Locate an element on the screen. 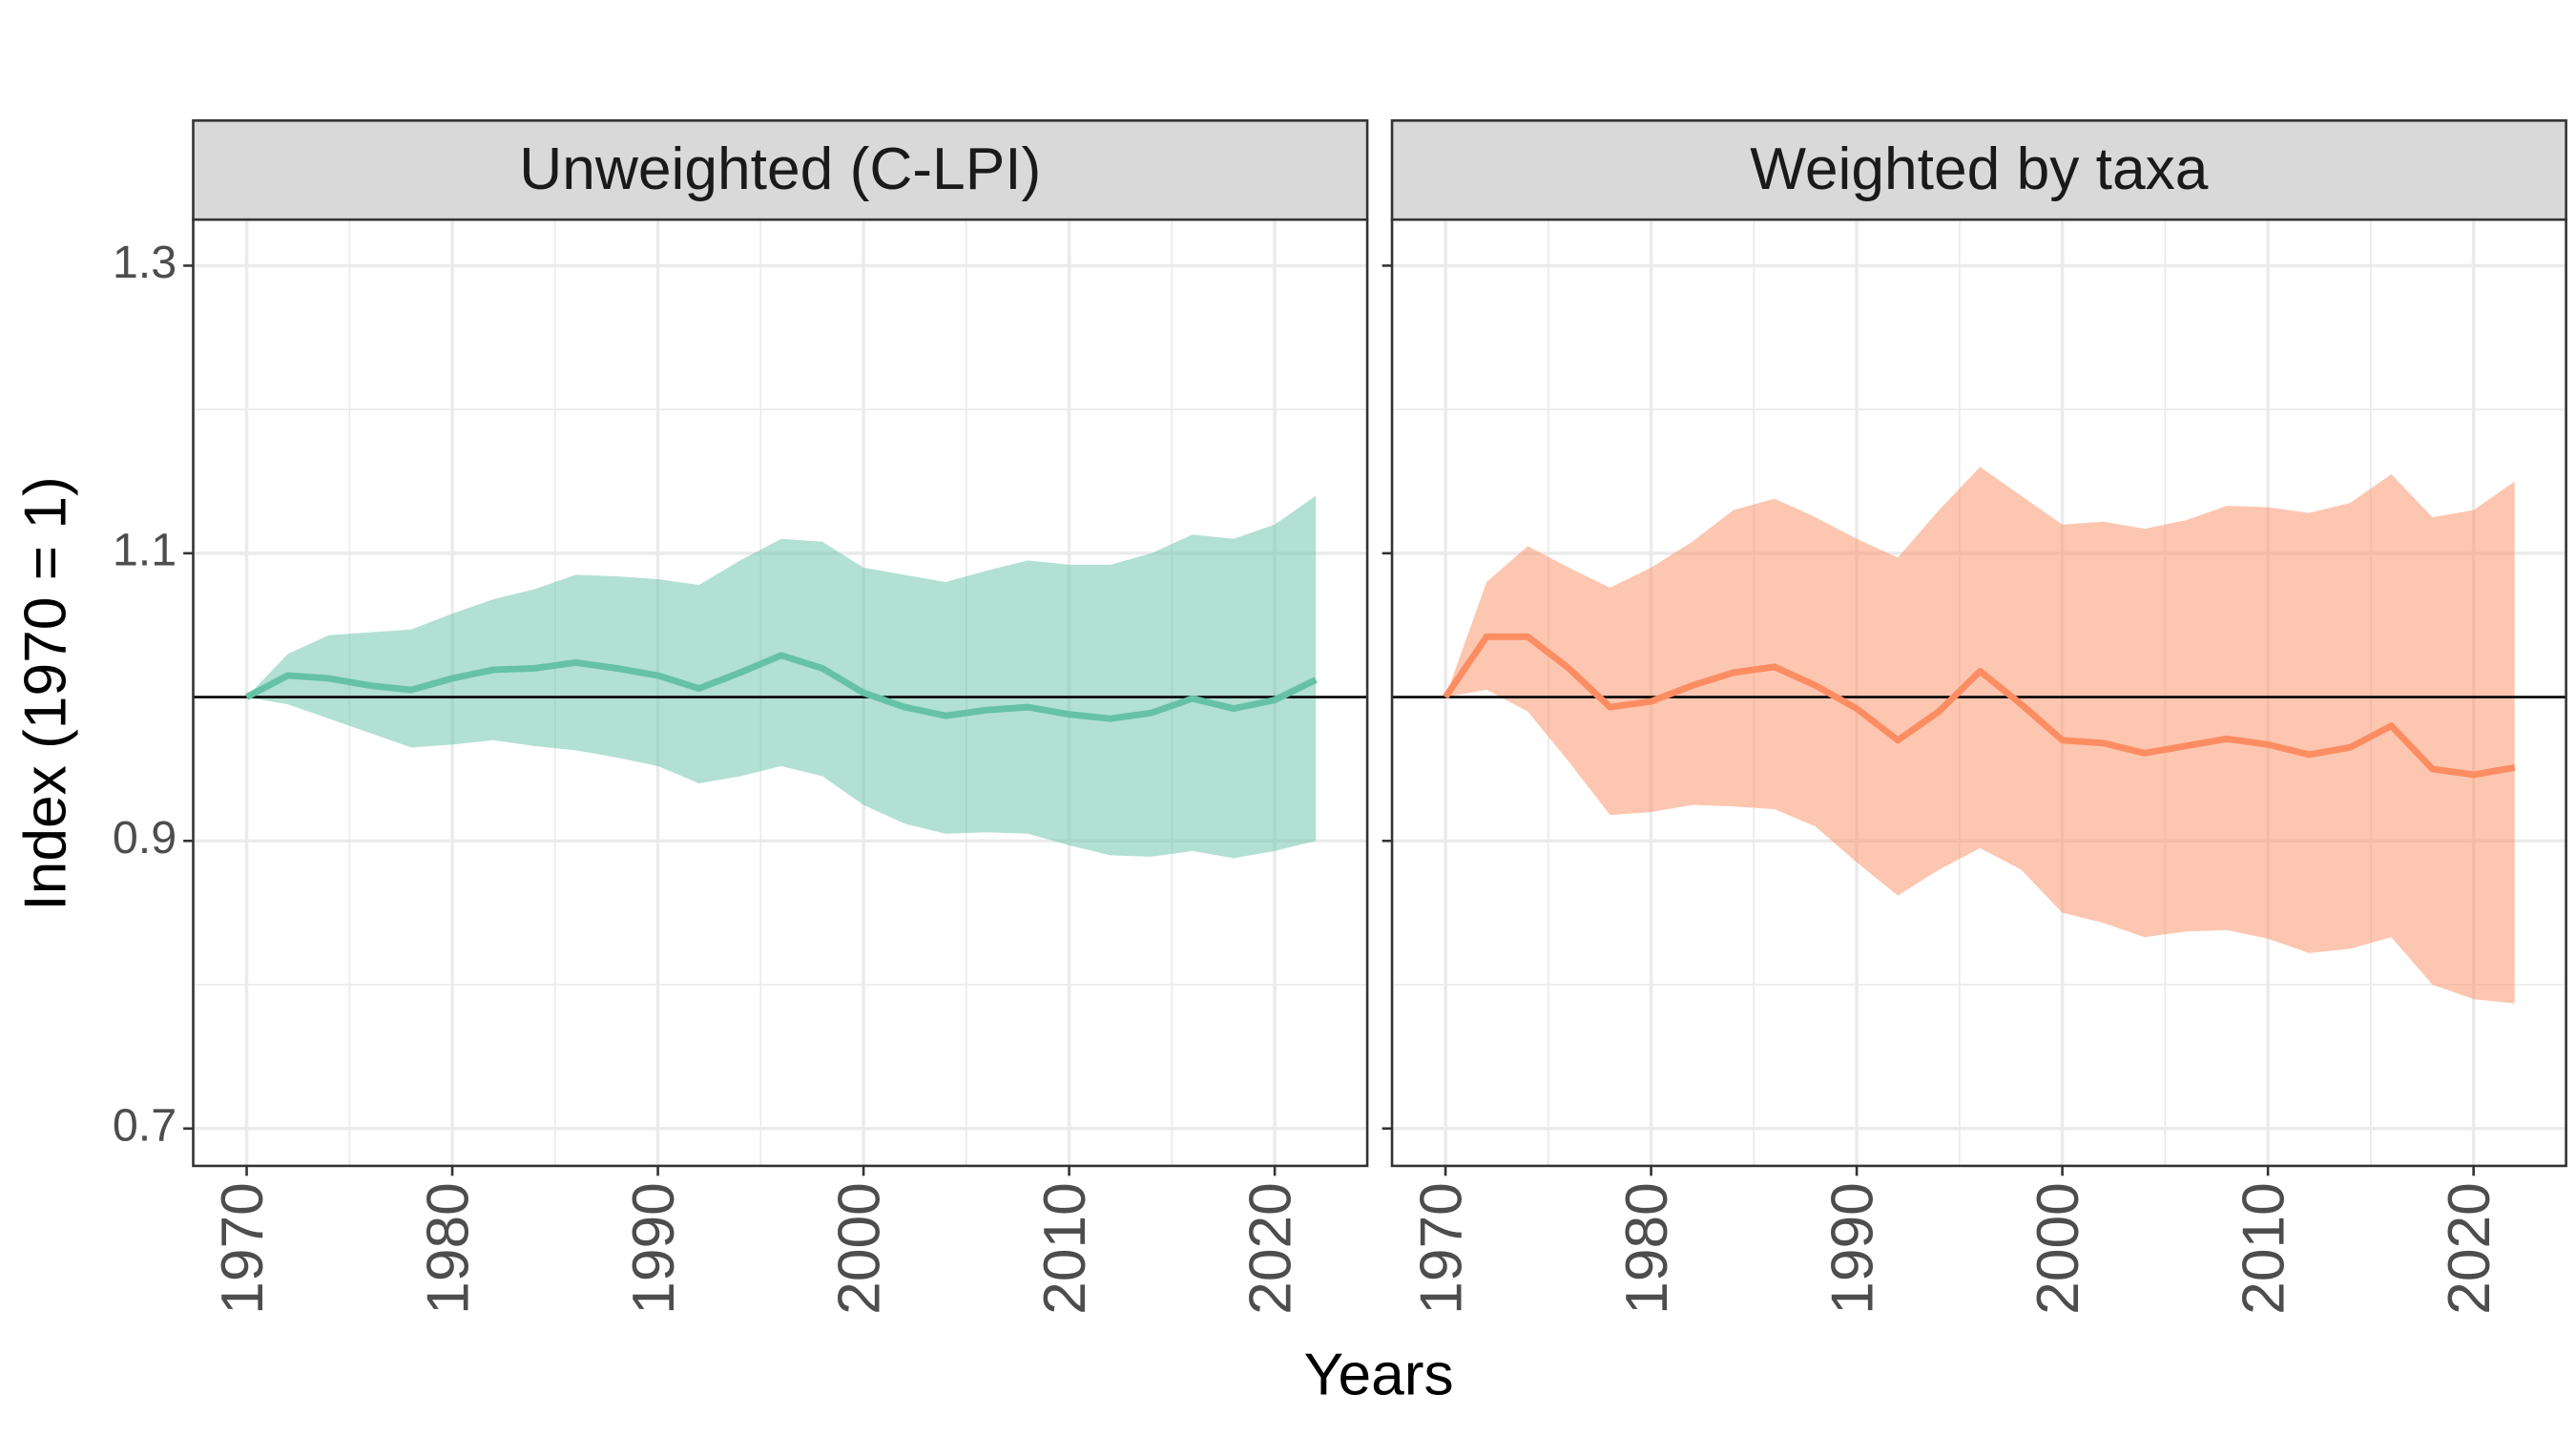  y-tick-label: 1.1 is located at coordinates (145, 550).